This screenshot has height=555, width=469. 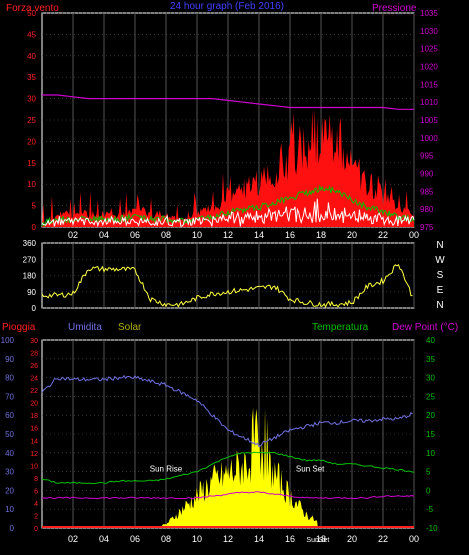 What do you see at coordinates (73, 235) in the screenshot?
I see `top-time-tick: 02` at bounding box center [73, 235].